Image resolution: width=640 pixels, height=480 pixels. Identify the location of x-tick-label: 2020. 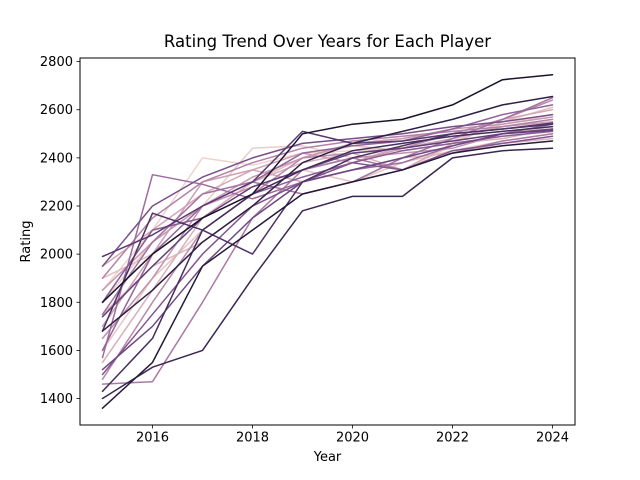
(352, 438).